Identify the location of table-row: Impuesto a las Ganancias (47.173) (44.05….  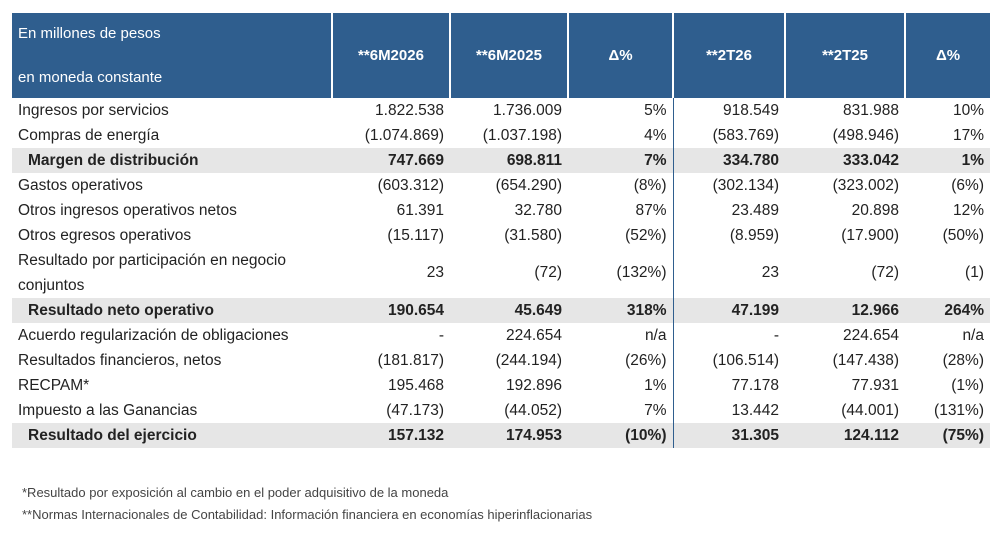
(501, 410).